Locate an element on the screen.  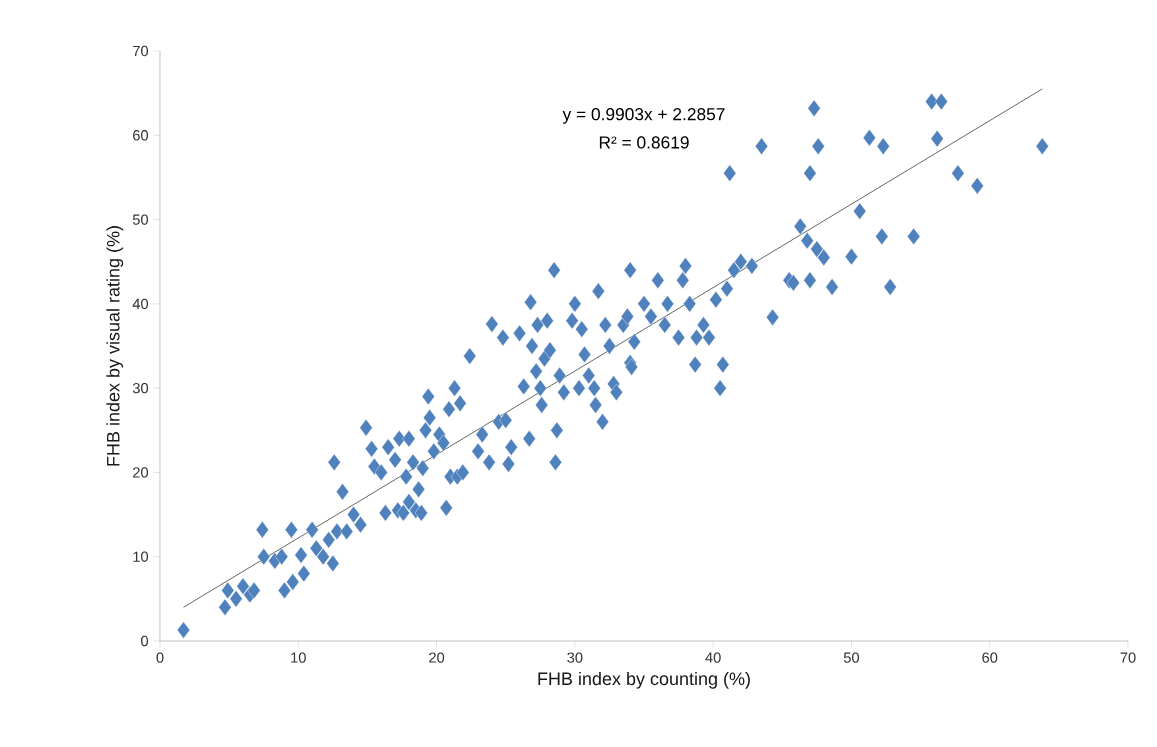
y-tick-label: 20 is located at coordinates (141, 472).